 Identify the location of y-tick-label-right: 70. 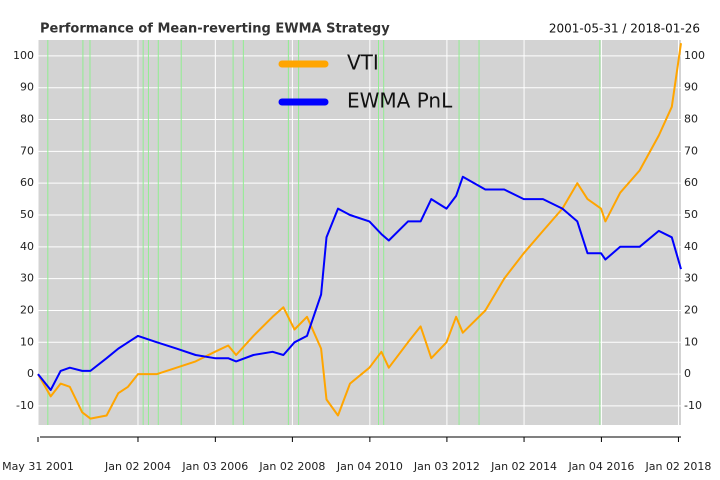
(691, 150).